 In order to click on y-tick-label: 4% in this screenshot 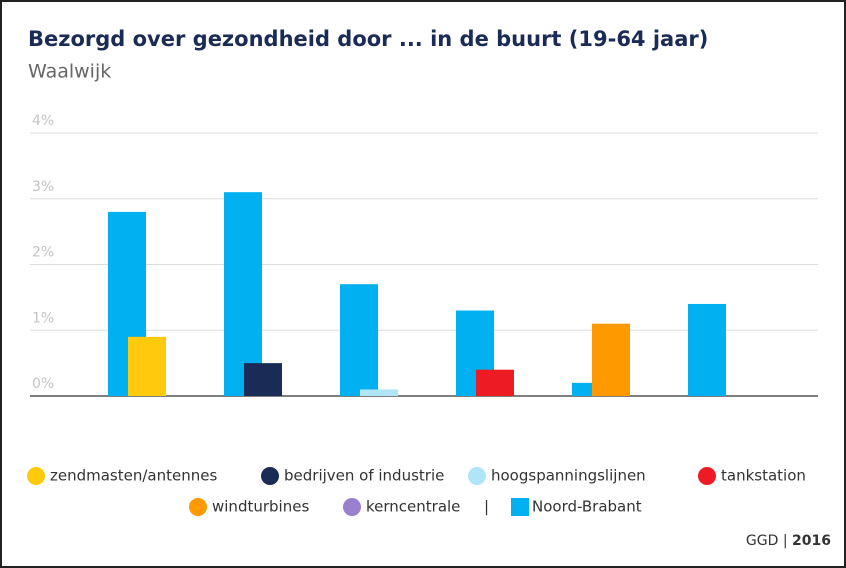, I will do `click(43, 121)`.